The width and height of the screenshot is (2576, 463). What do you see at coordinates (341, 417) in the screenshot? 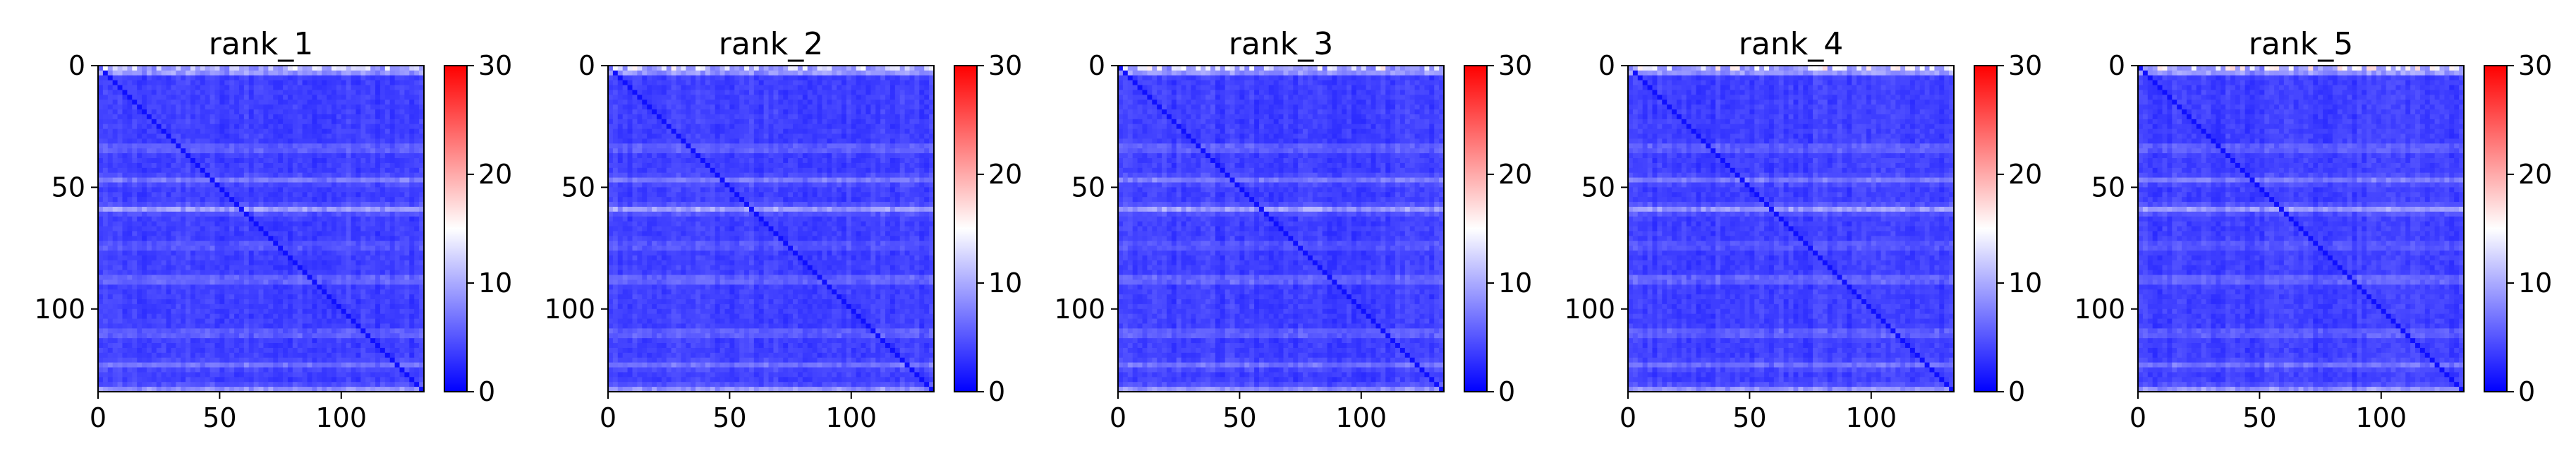
I see `x-tick-label: 100` at bounding box center [341, 417].